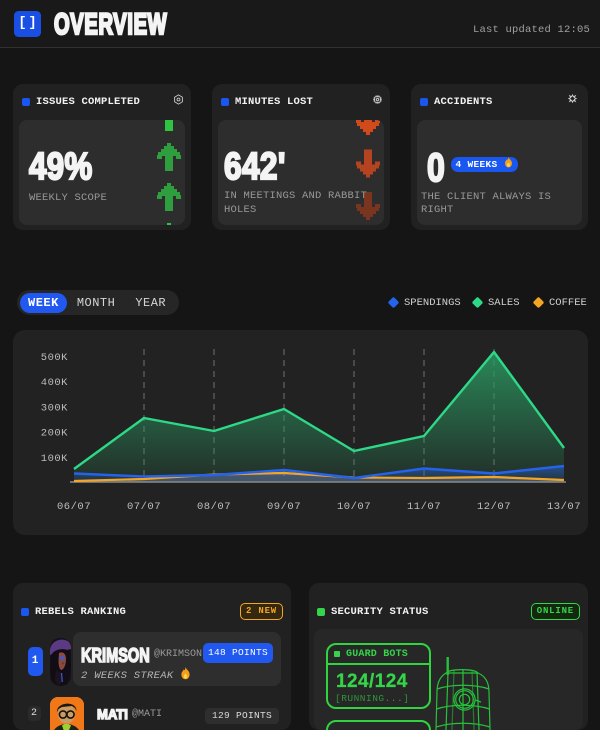  I want to click on svg-text: 200K, so click(54, 434).